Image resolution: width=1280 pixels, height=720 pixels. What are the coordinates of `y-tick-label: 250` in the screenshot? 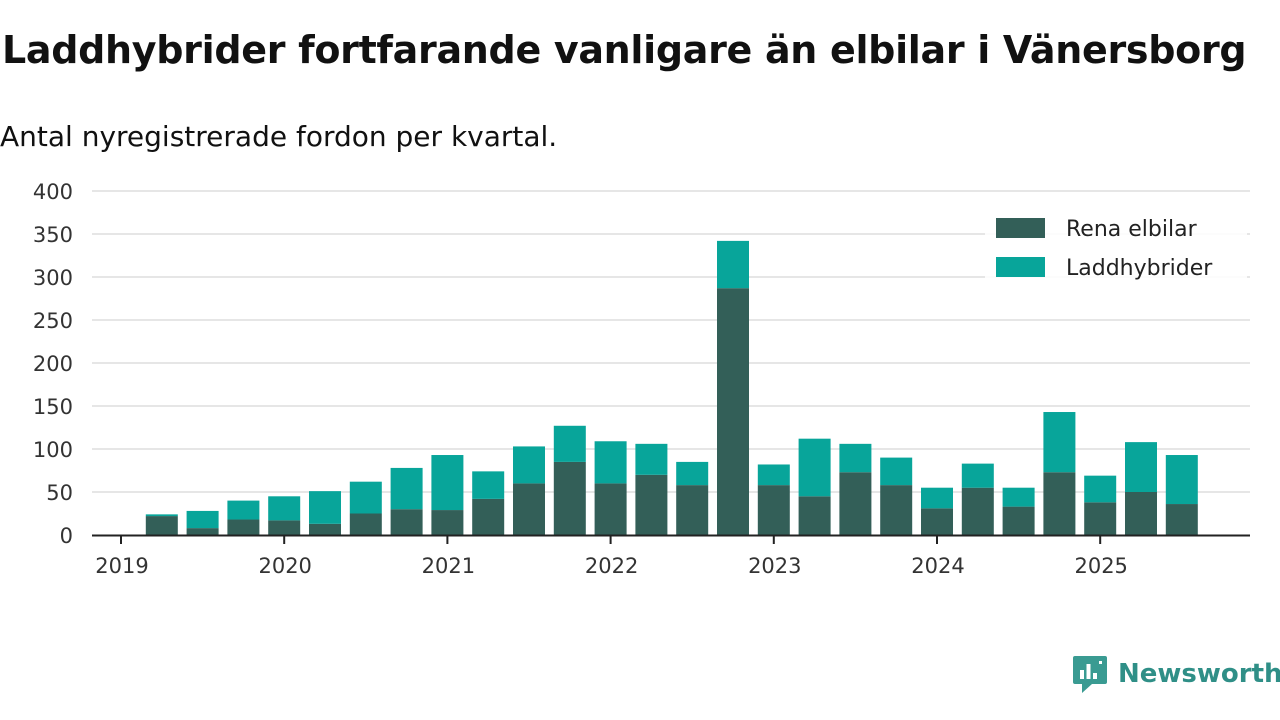 It's located at (53, 321).